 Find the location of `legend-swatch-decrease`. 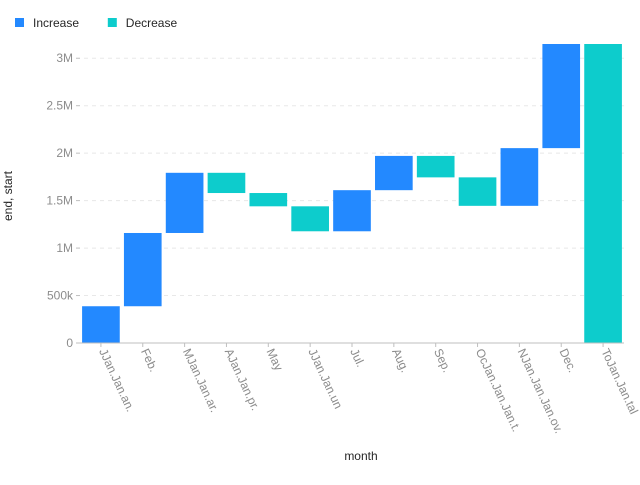

legend-swatch-decrease is located at coordinates (112, 22).